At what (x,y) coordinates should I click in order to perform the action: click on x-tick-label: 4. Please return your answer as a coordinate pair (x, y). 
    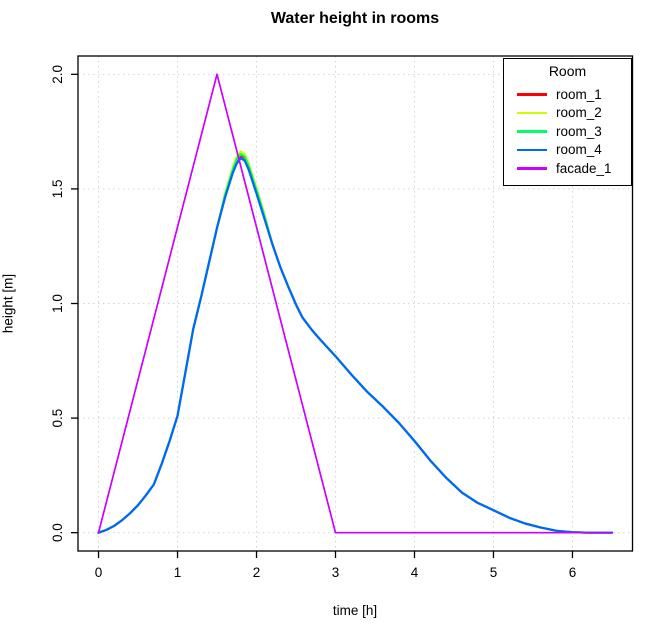
    Looking at the image, I should click on (415, 572).